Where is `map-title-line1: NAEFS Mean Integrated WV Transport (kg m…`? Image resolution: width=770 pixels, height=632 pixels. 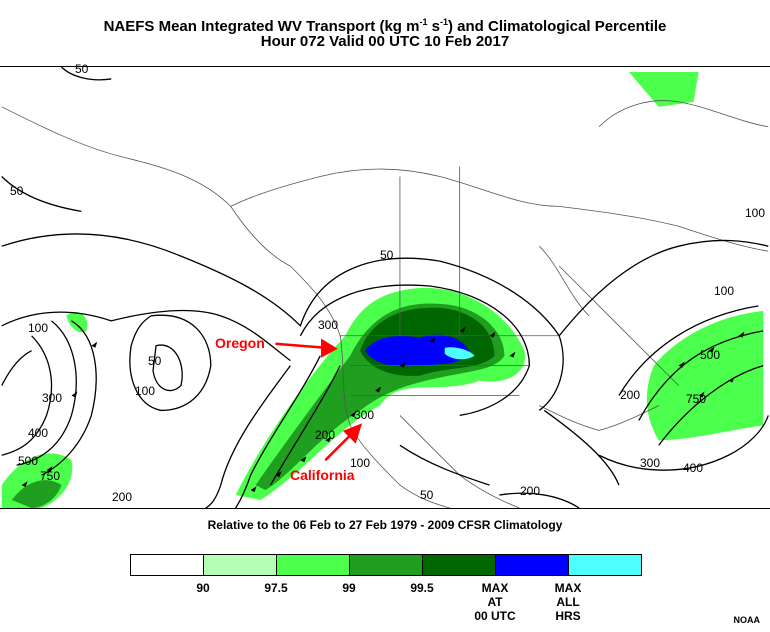 map-title-line1: NAEFS Mean Integrated WV Transport (kg m… is located at coordinates (385, 26).